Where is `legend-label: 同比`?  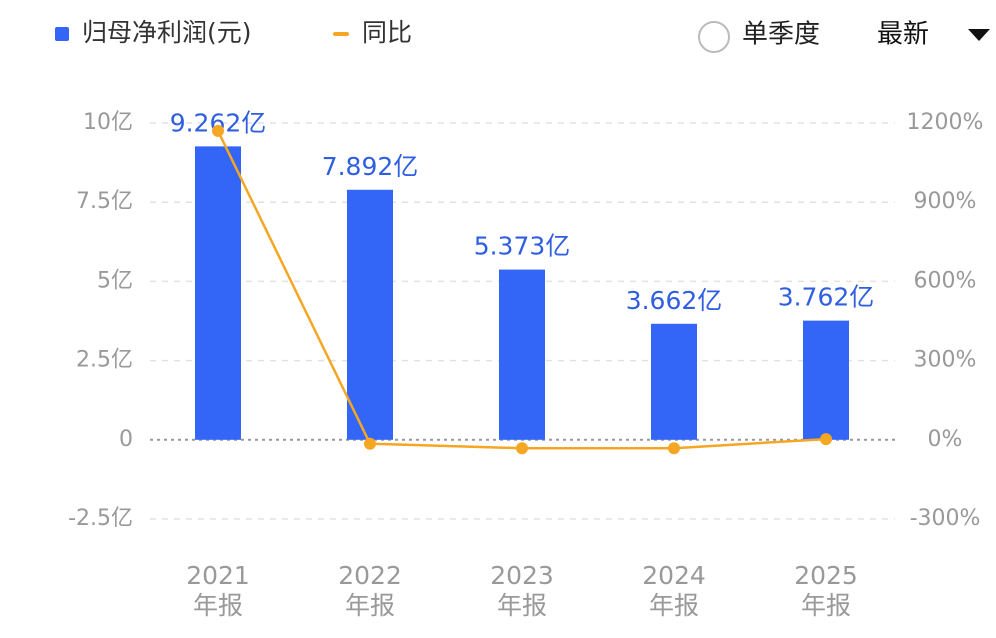
legend-label: 同比 is located at coordinates (387, 32).